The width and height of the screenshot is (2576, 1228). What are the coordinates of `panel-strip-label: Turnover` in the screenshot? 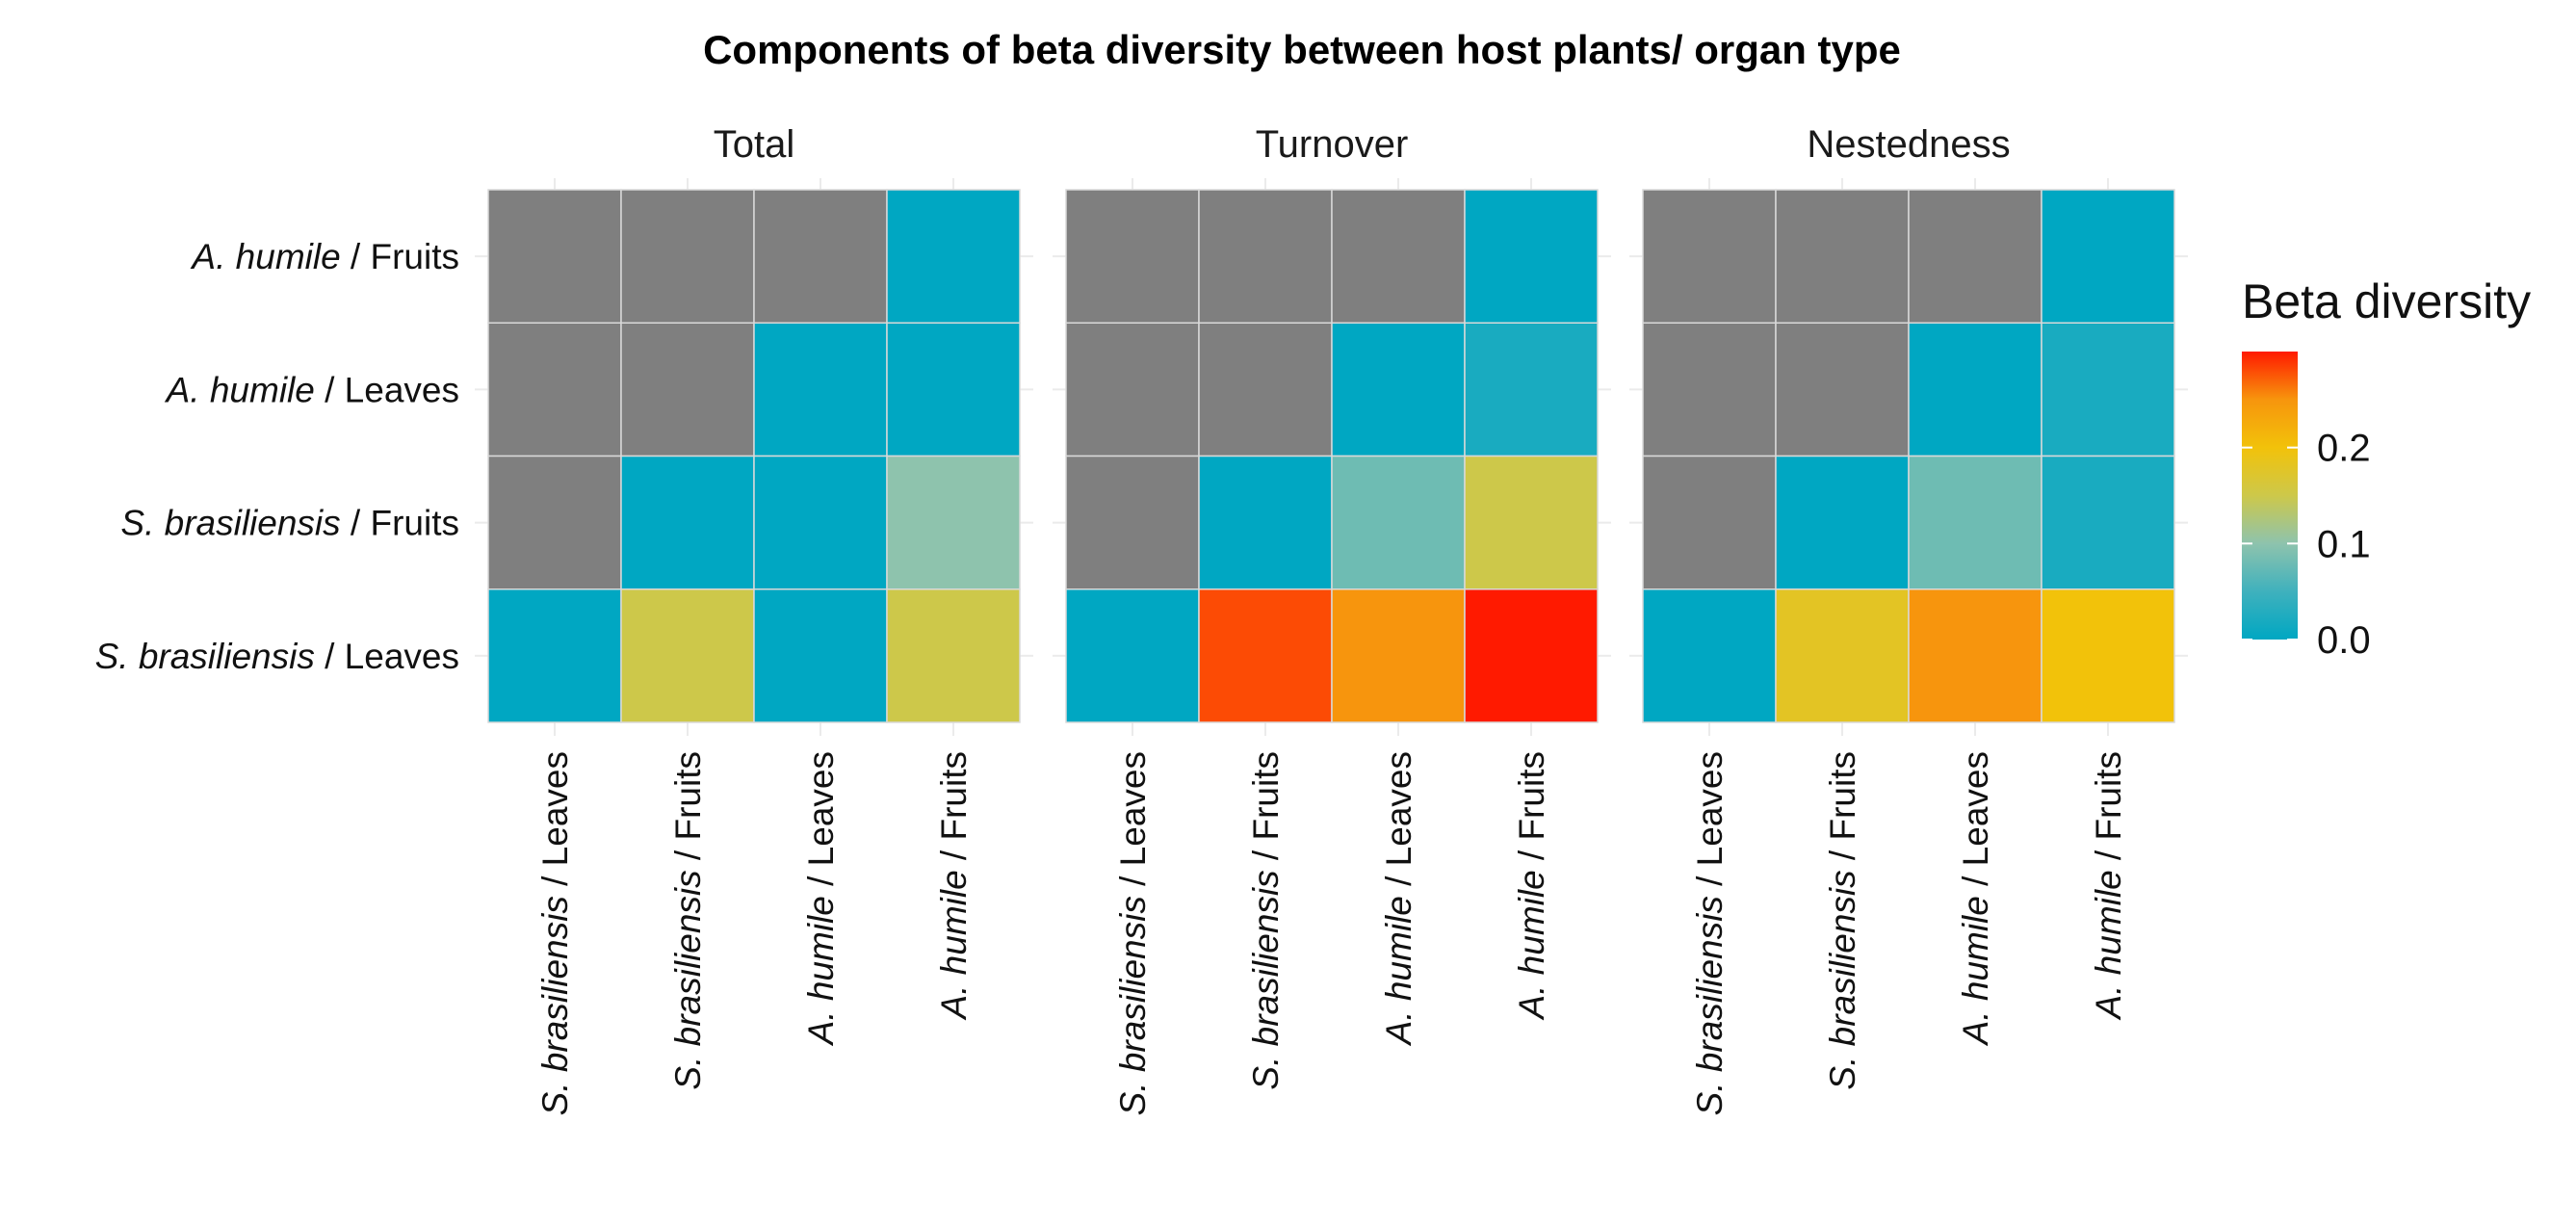 It's located at (1332, 144).